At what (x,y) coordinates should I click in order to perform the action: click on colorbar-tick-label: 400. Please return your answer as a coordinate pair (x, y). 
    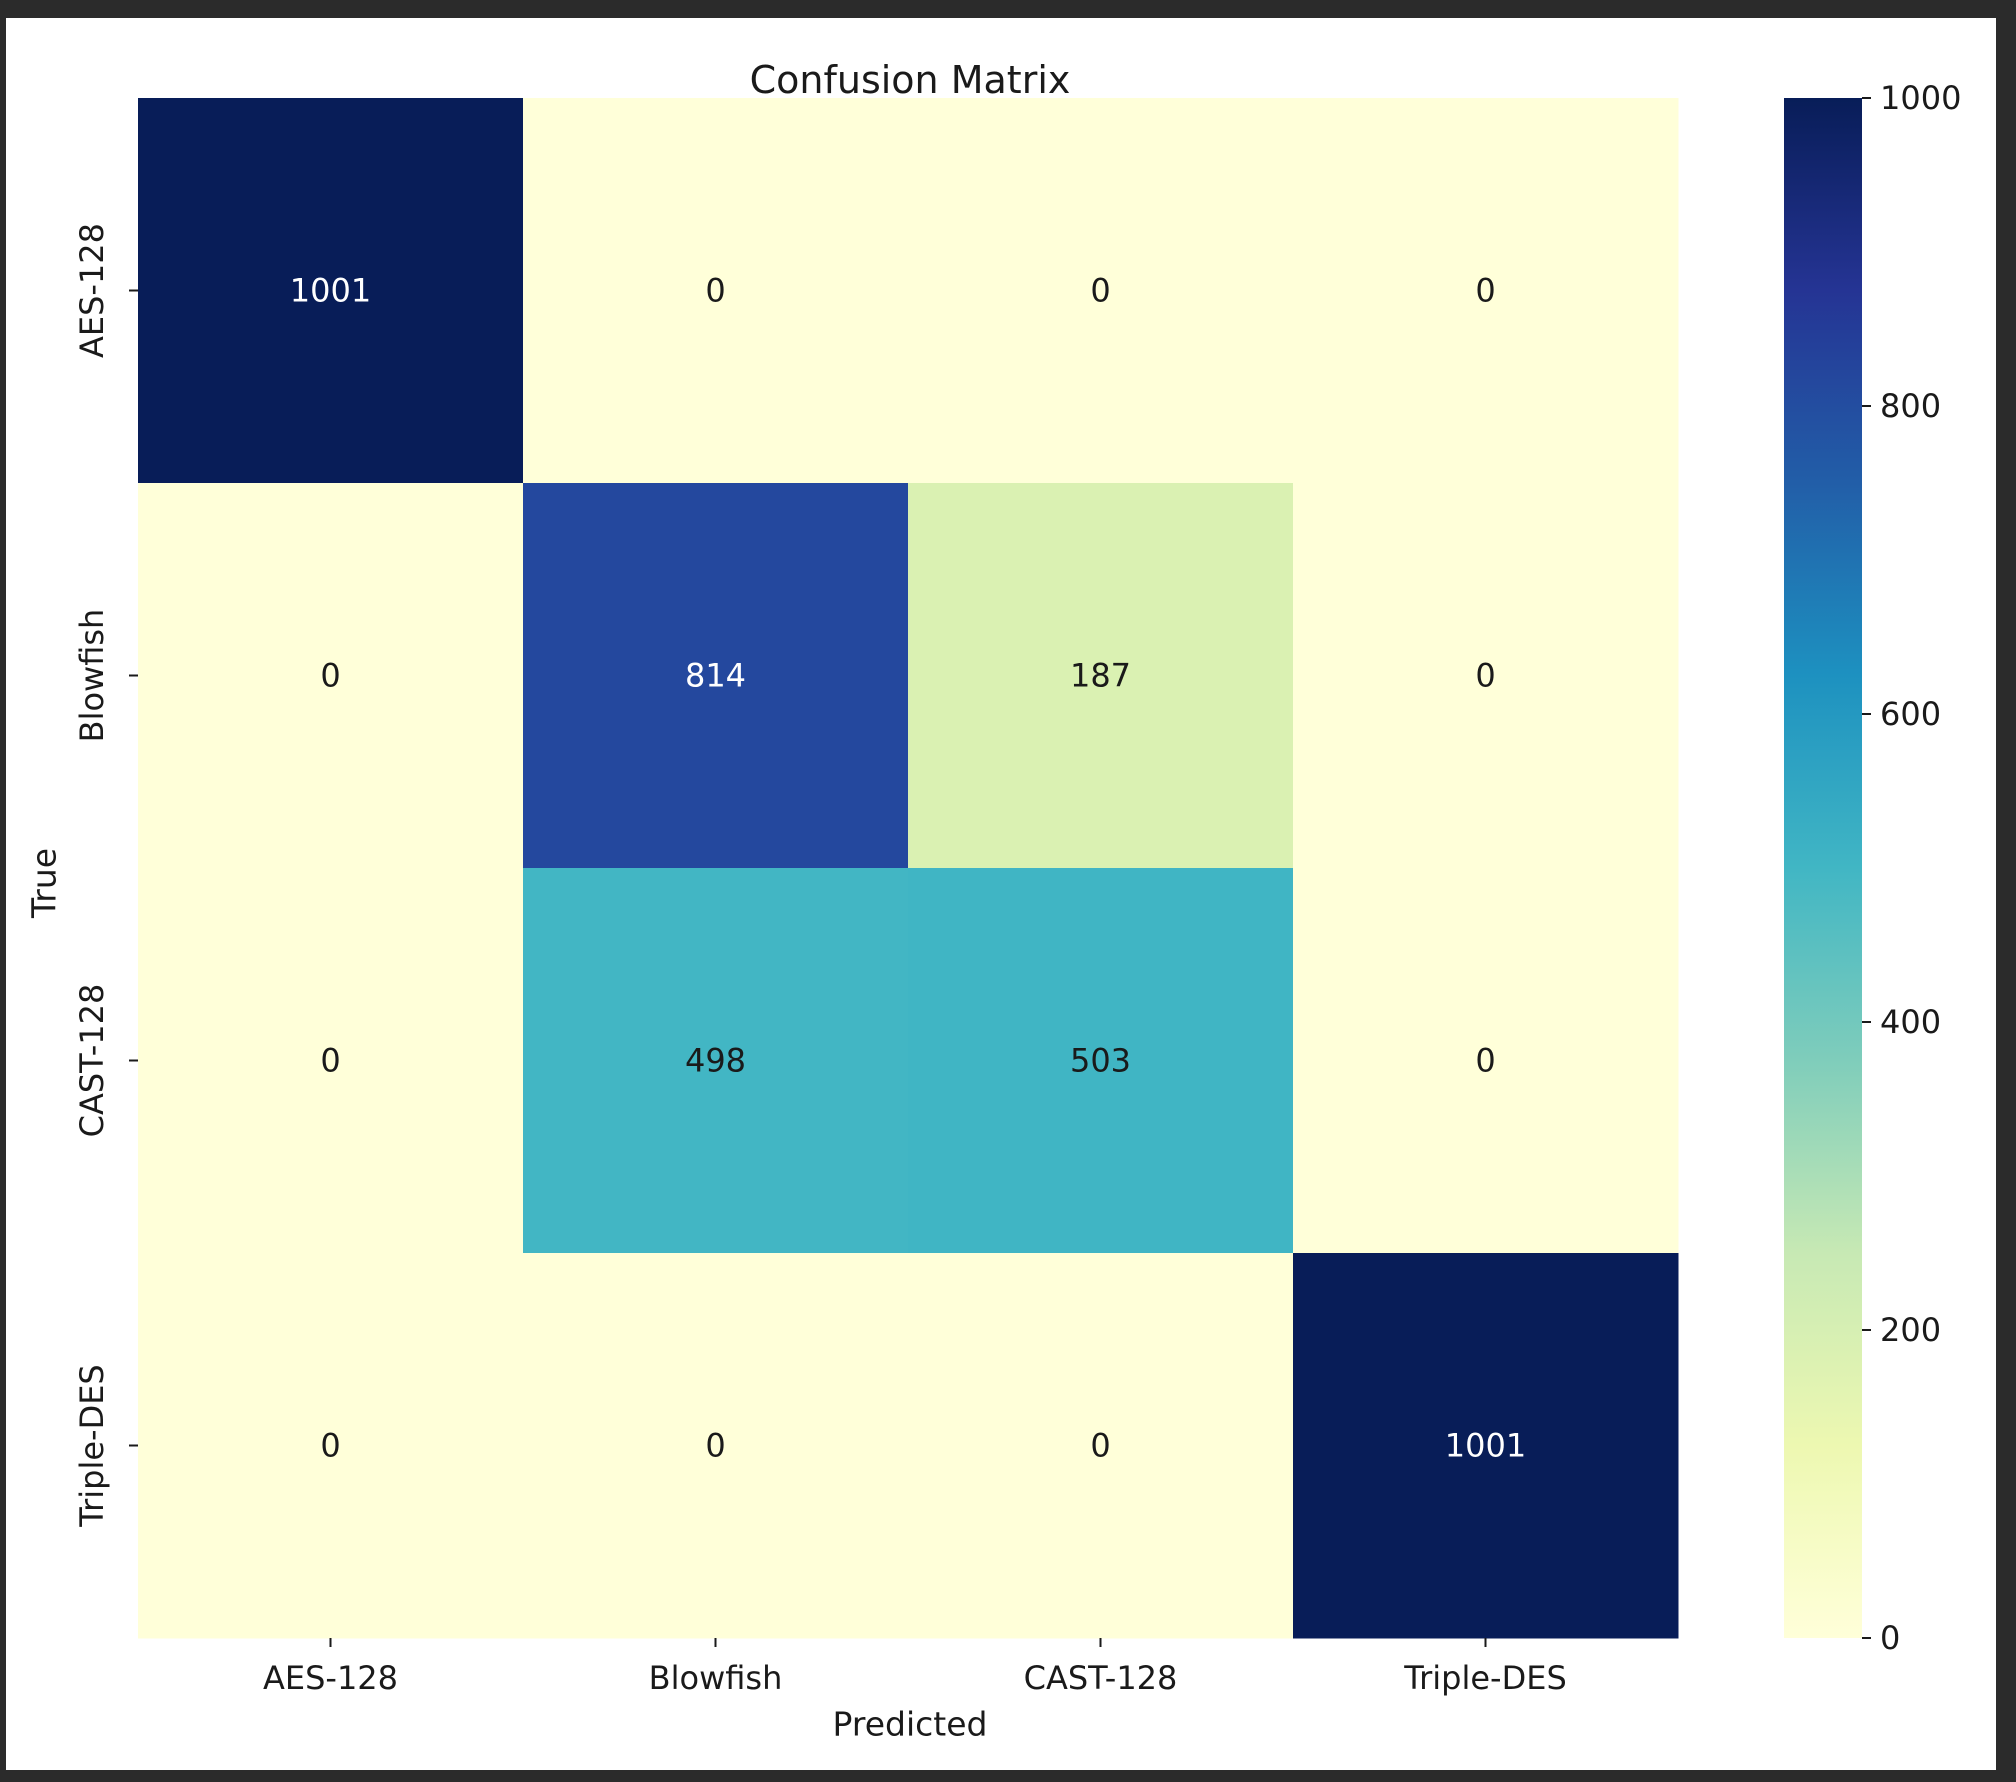
    Looking at the image, I should click on (1910, 1022).